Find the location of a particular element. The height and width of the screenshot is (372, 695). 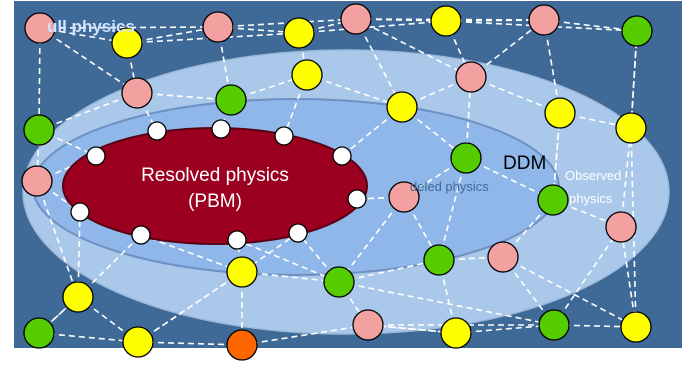

full-physics-label: ull physics is located at coordinates (91, 26).